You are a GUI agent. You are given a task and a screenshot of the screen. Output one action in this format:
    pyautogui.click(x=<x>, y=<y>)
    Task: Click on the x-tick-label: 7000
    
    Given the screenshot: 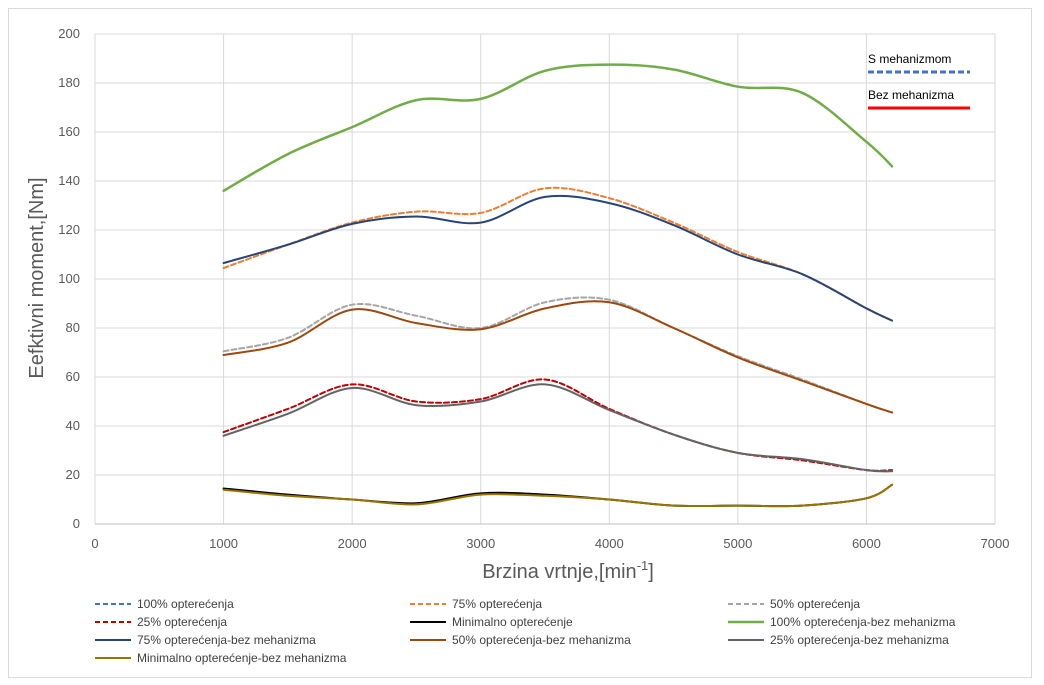 What is the action you would take?
    pyautogui.click(x=995, y=543)
    